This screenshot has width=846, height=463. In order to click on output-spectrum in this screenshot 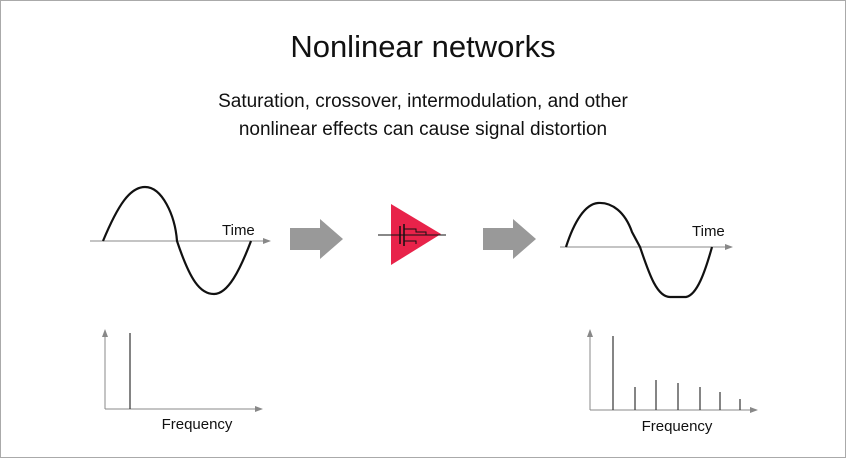, I will do `click(672, 371)`.